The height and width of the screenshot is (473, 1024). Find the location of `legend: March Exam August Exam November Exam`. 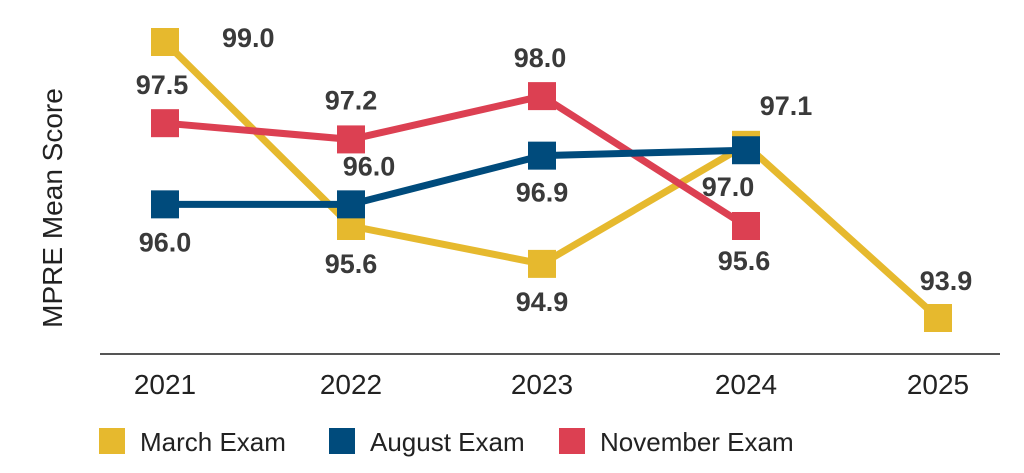

legend: March Exam August Exam November Exam is located at coordinates (446, 442).